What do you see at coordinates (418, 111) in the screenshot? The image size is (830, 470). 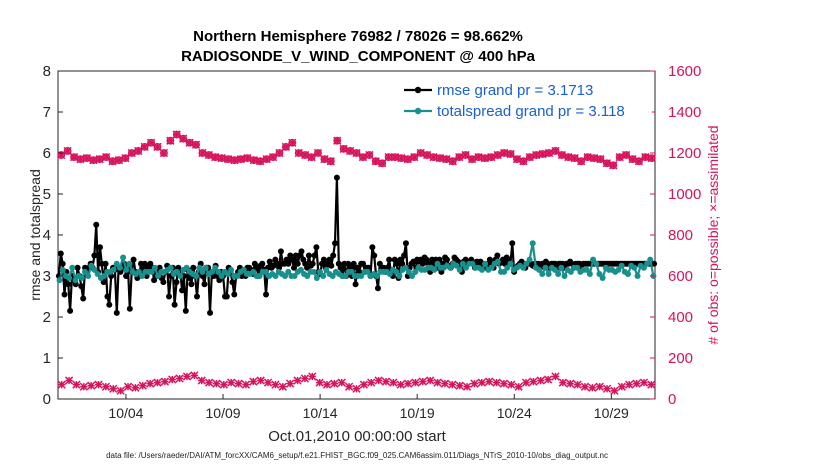 I see `legend-marker-spread` at bounding box center [418, 111].